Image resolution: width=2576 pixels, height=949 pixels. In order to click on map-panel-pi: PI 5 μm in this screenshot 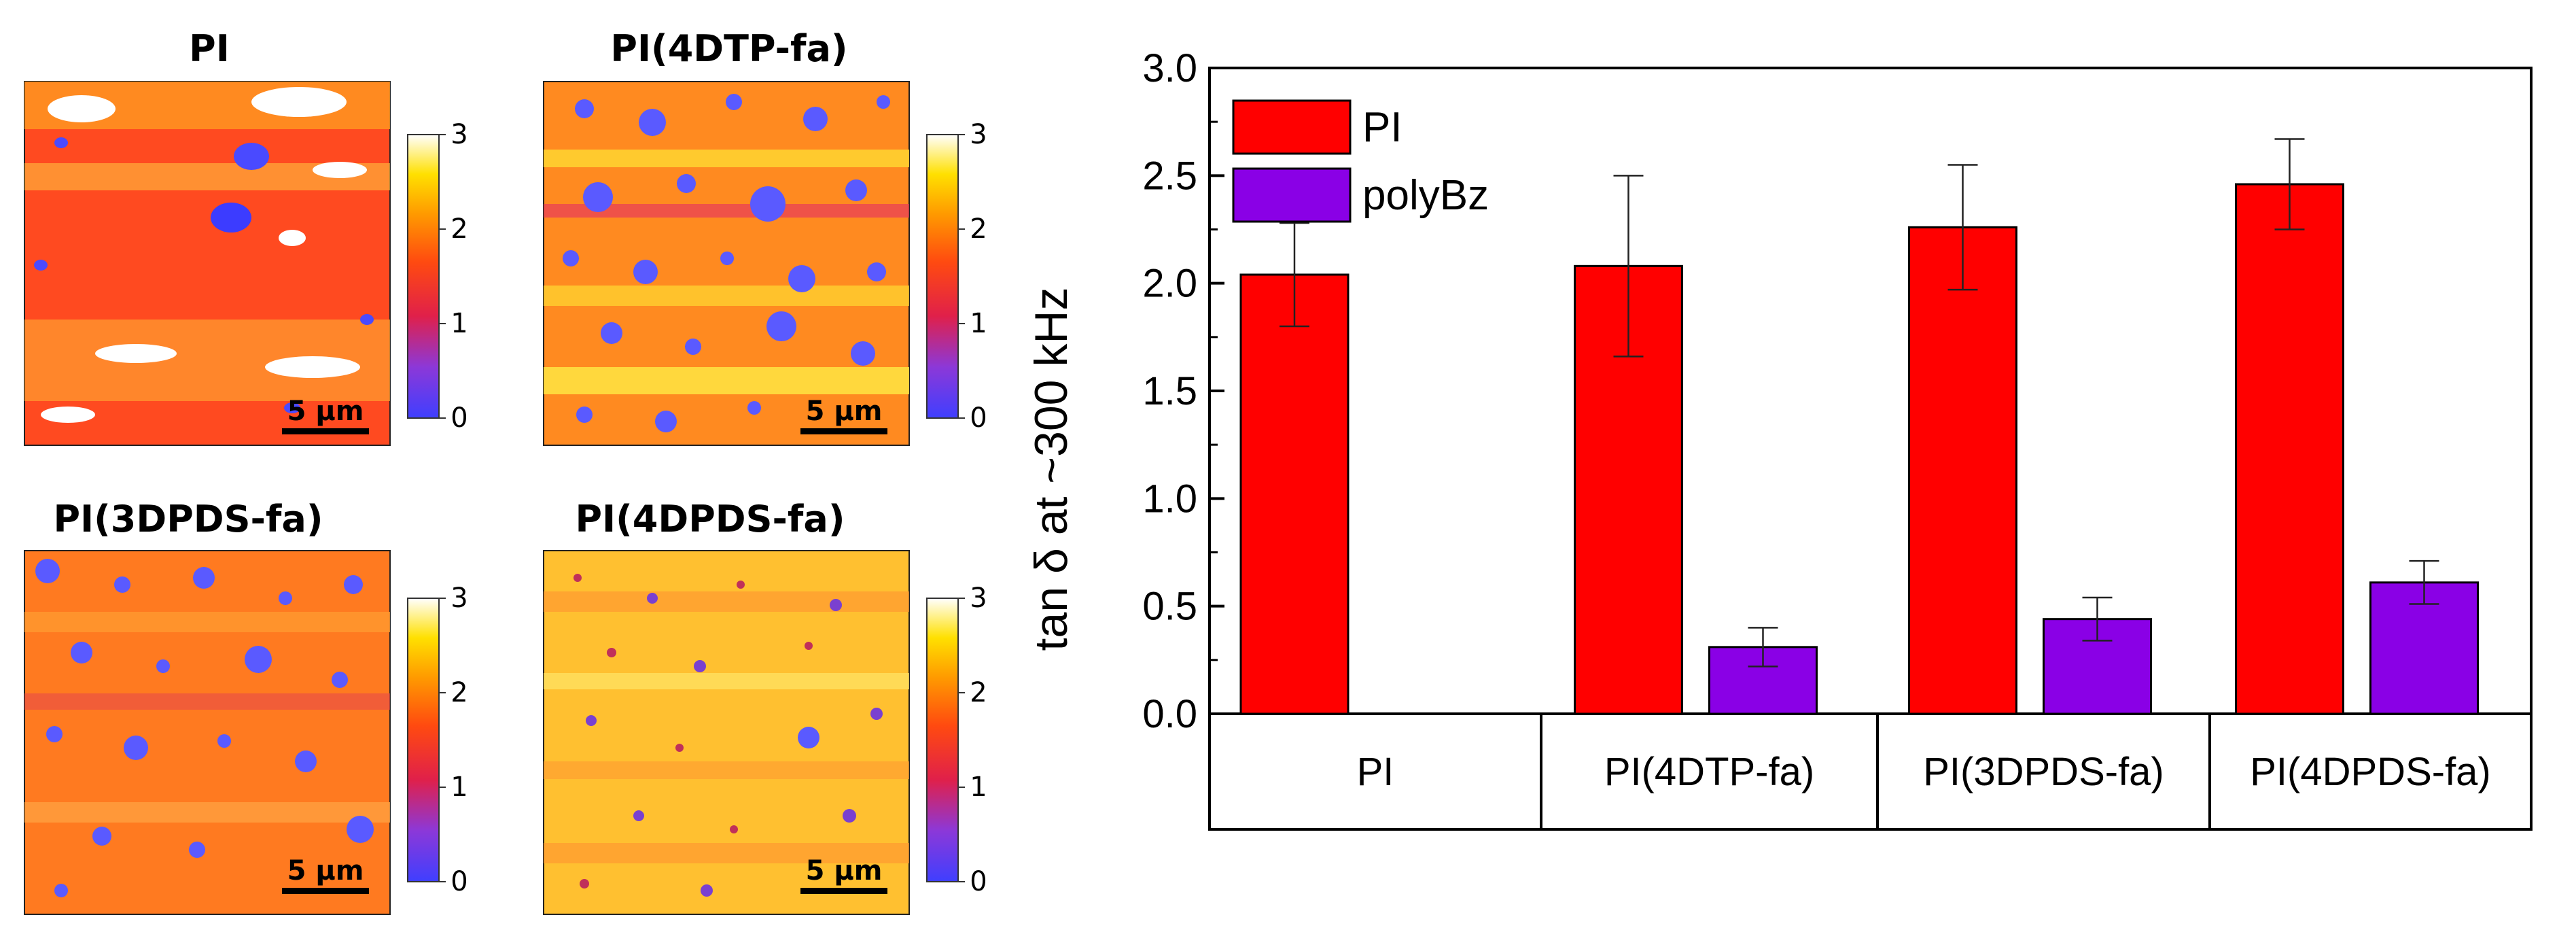, I will do `click(246, 237)`.